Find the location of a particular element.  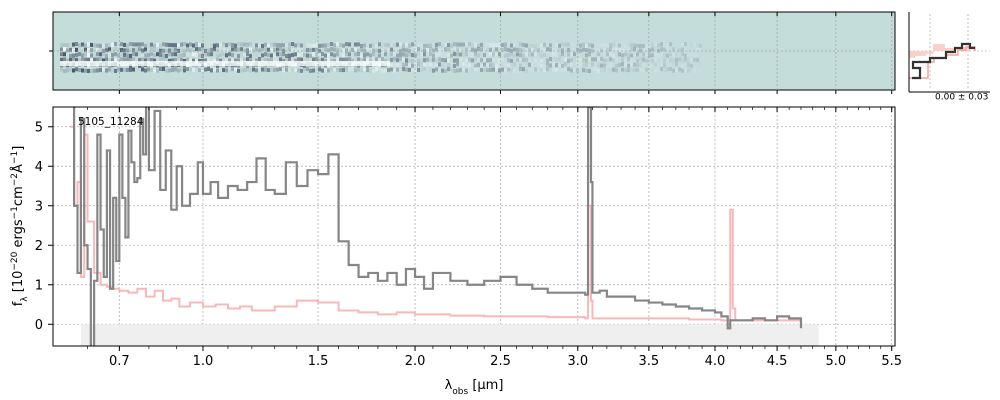

x-tick-label: 0.7 is located at coordinates (119, 361).